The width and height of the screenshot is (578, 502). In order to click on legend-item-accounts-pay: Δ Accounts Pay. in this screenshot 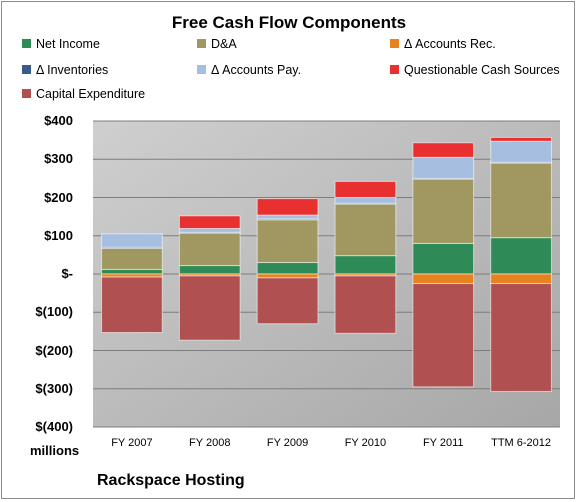, I will do `click(249, 70)`.